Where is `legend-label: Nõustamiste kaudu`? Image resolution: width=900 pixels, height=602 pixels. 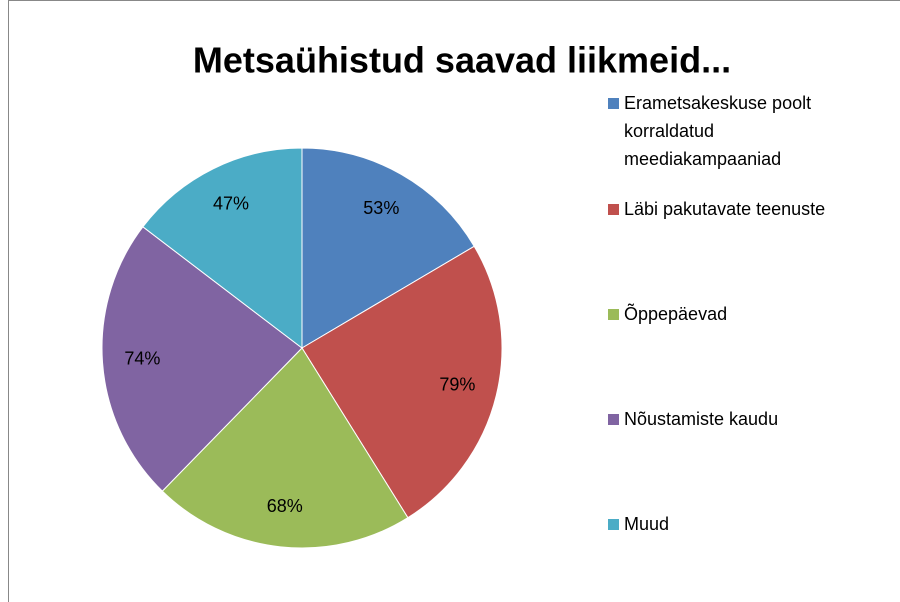
legend-label: Nõustamiste kaudu is located at coordinates (701, 419).